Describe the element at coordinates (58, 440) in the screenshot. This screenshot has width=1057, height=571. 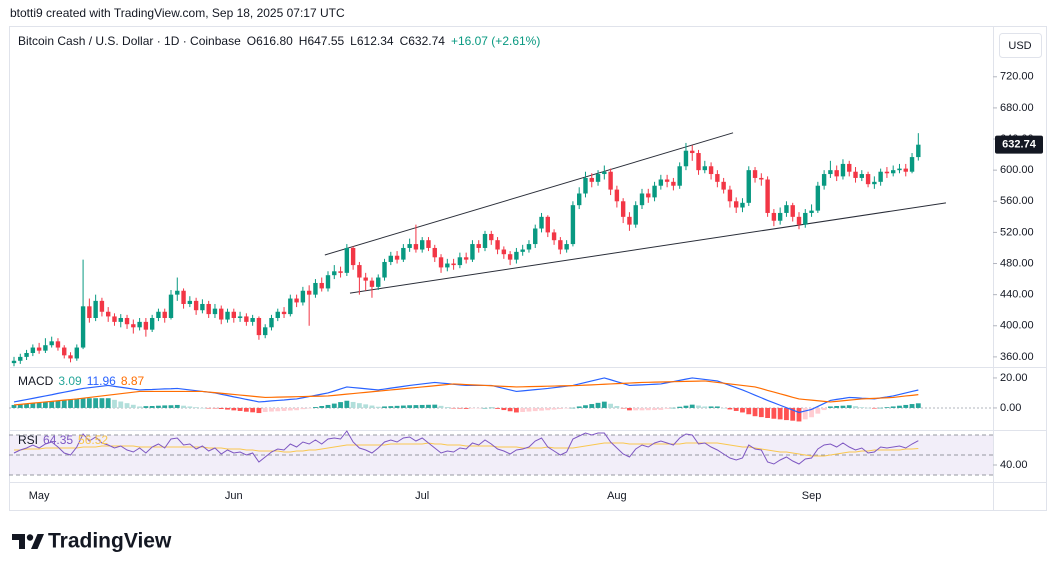
I see `pane-legend-value: 64.35` at that location.